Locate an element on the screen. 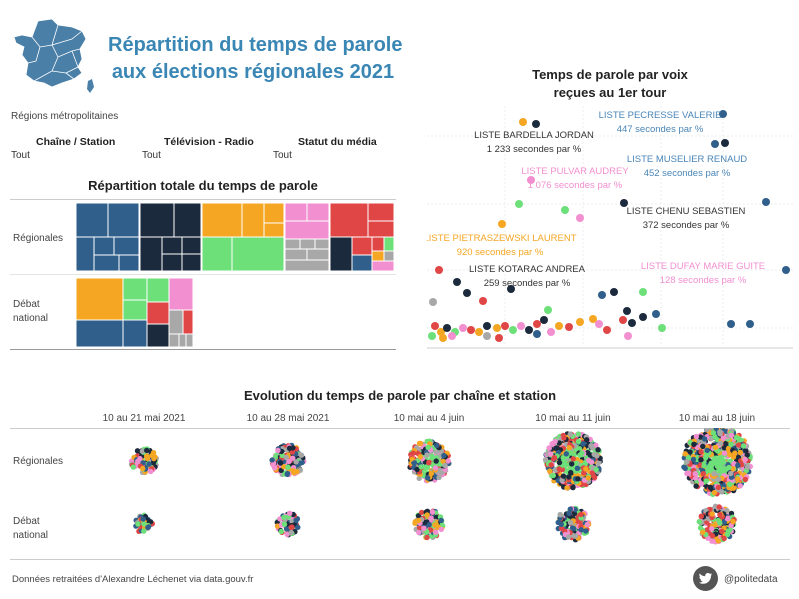  annotation-pulvar-value: 1 076 secondes par % is located at coordinates (575, 185).